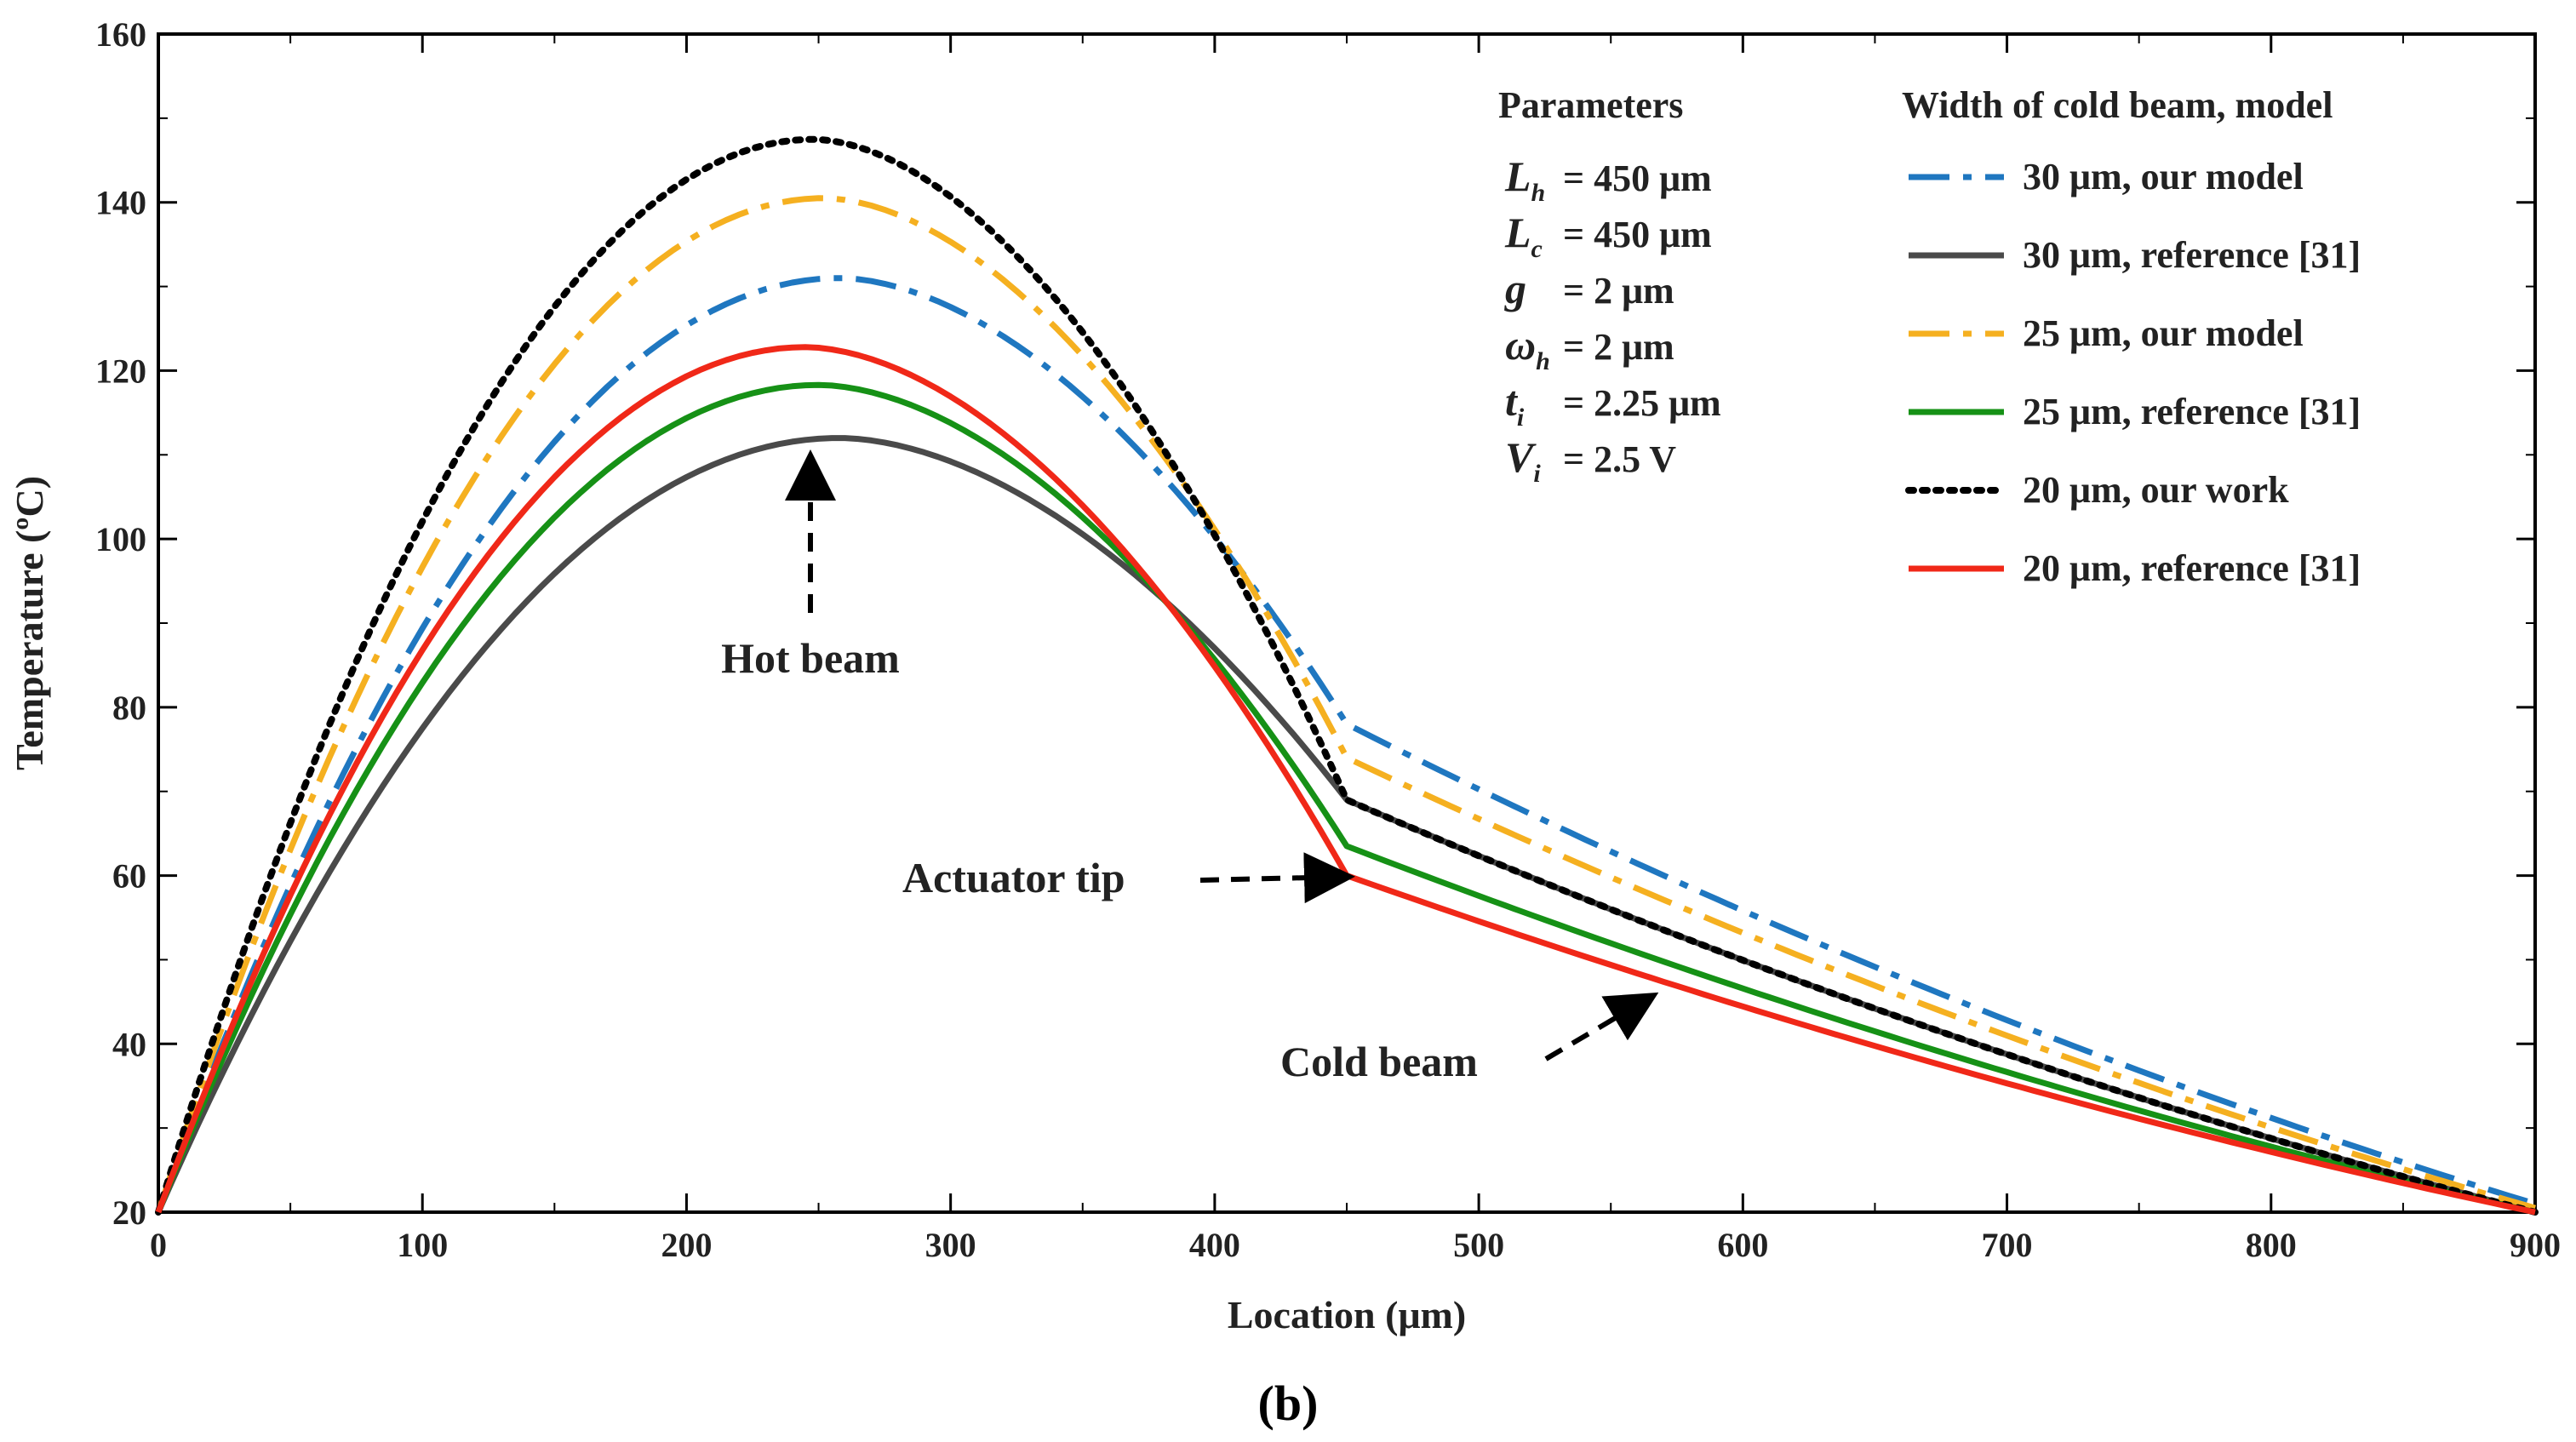  What do you see at coordinates (1215, 1245) in the screenshot?
I see `x-tick-label: 400` at bounding box center [1215, 1245].